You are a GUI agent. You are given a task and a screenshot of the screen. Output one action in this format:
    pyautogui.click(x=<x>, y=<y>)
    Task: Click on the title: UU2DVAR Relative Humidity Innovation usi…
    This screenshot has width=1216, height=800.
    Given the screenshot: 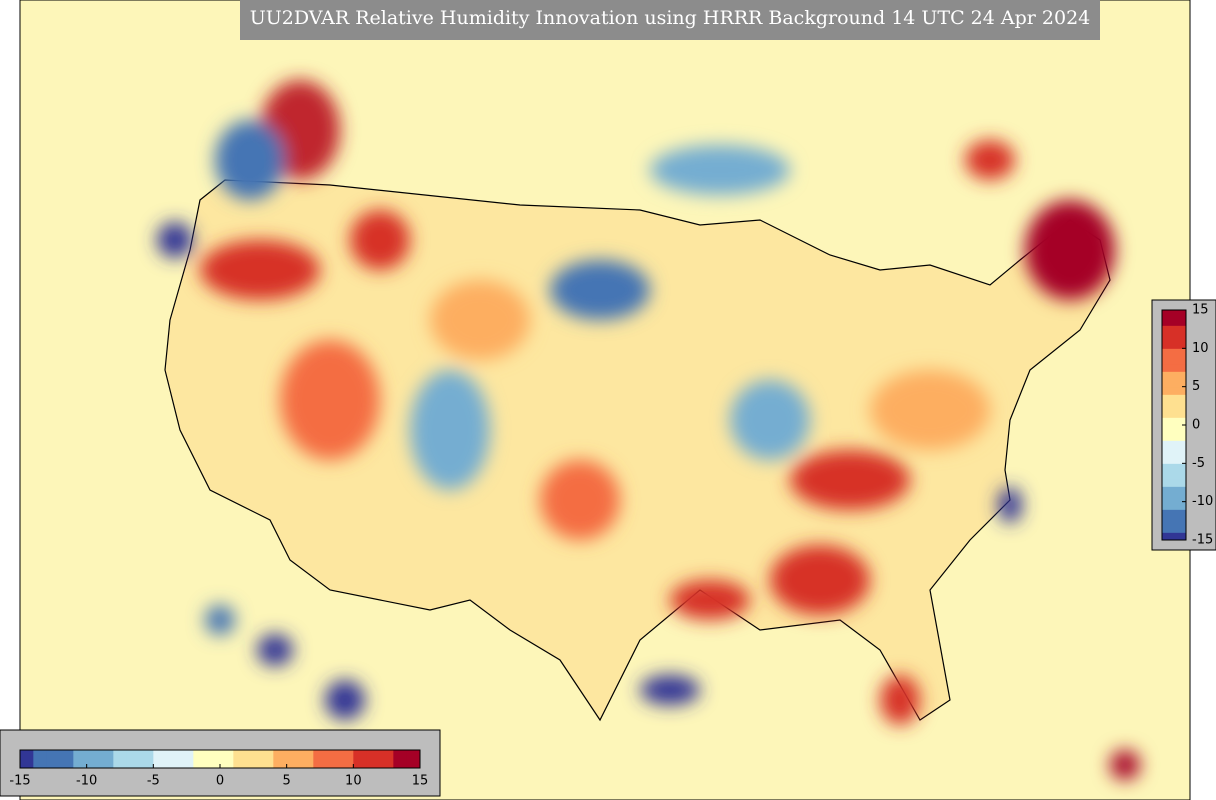 What is the action you would take?
    pyautogui.click(x=670, y=18)
    